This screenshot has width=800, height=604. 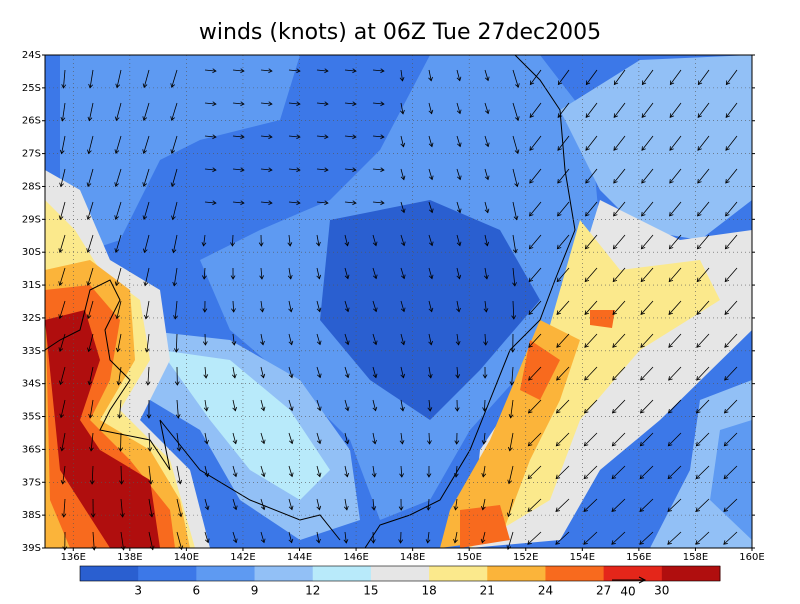 I want to click on lon-label: 144E, so click(x=299, y=557).